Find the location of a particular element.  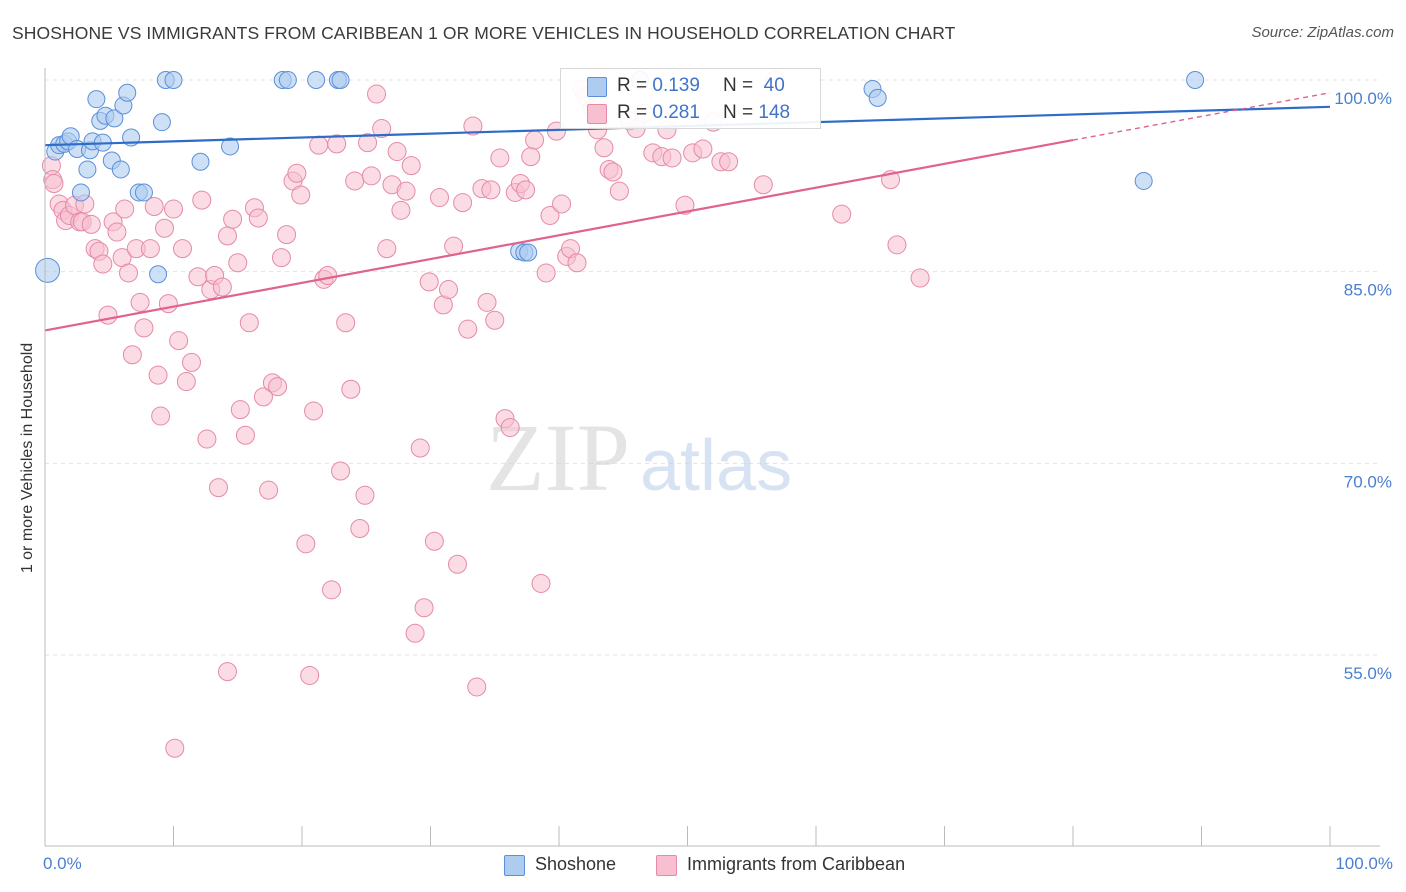

legend-item-shoshone: Shoshone is located at coordinates (560, 864).